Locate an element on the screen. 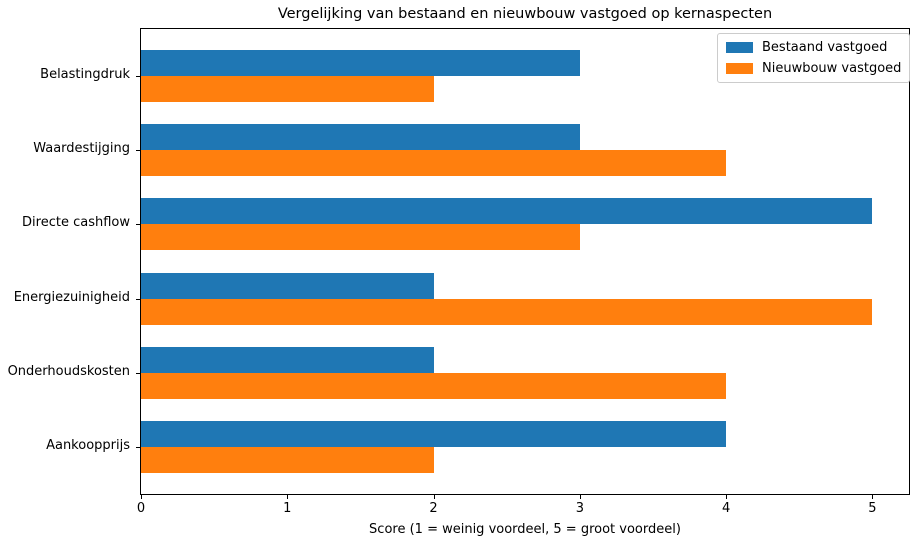 The width and height of the screenshot is (920, 546). y-category-label: Aankoopprijs is located at coordinates (88, 445).